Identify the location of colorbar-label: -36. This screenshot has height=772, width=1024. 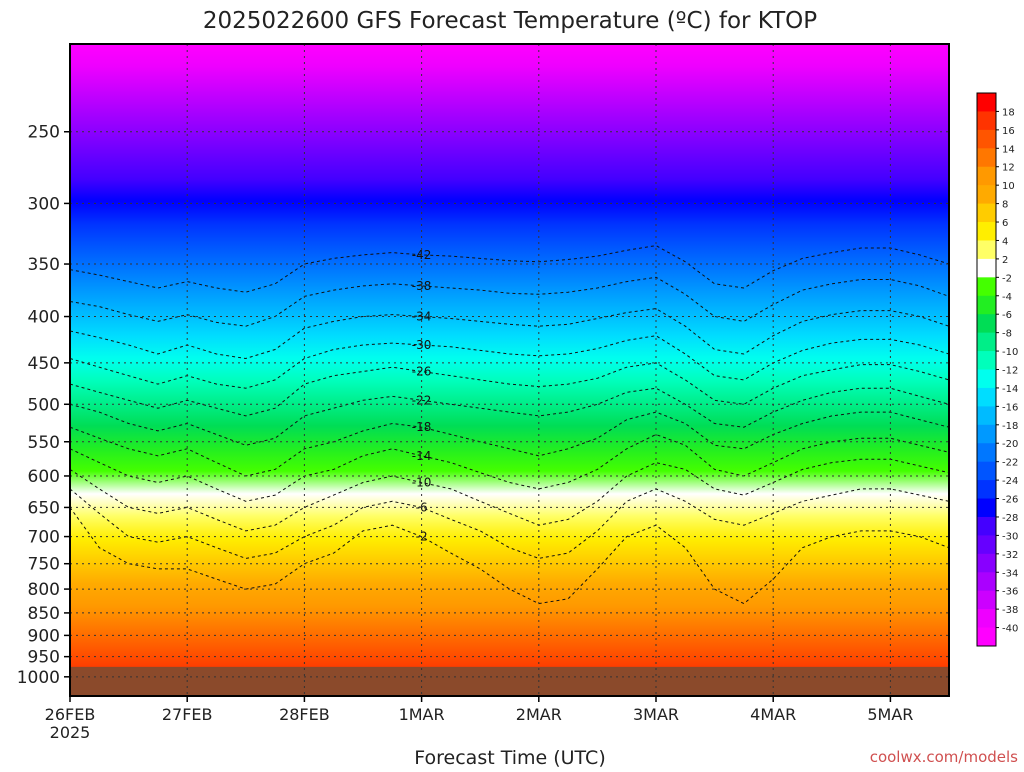
(1010, 592).